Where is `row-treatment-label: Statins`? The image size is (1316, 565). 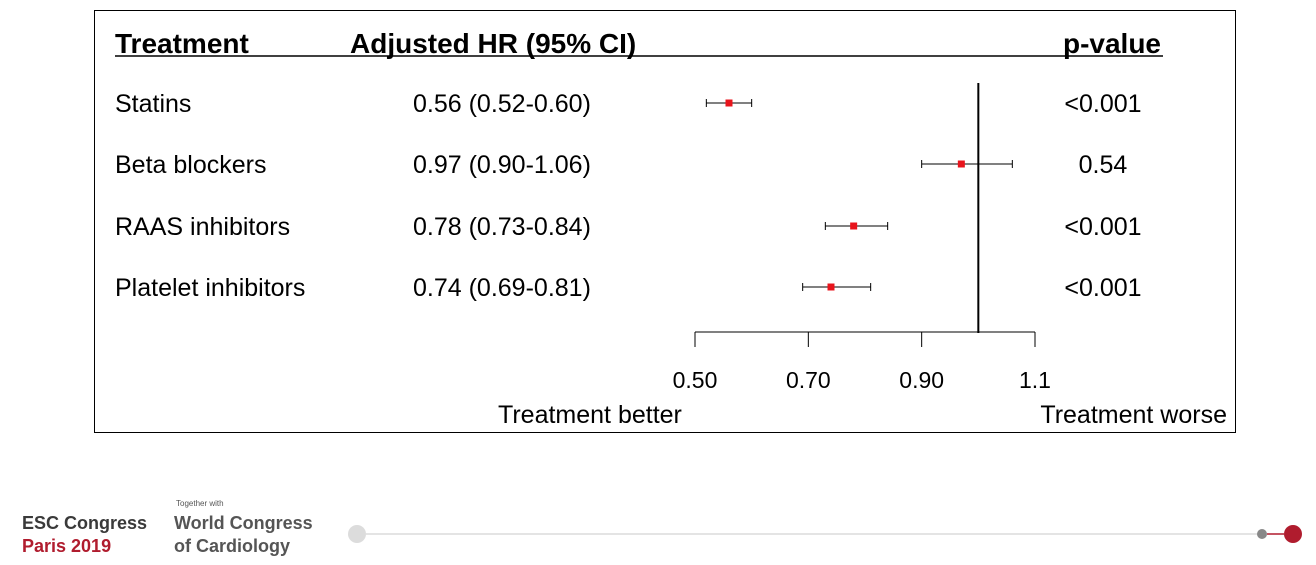 row-treatment-label: Statins is located at coordinates (153, 104).